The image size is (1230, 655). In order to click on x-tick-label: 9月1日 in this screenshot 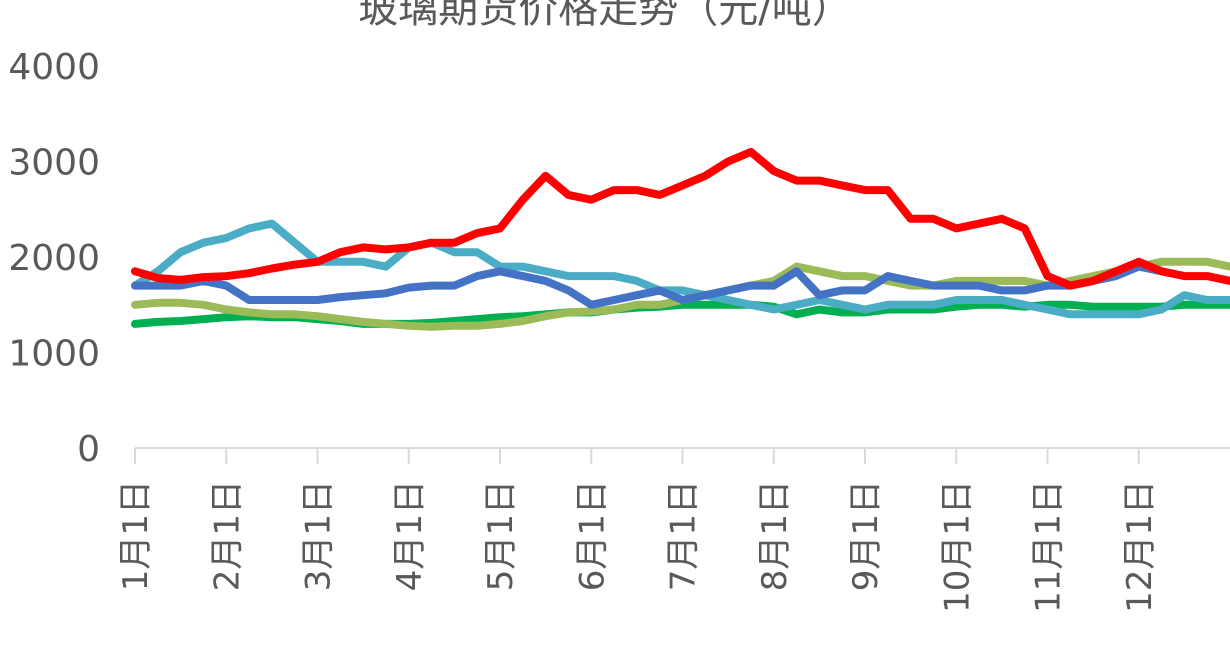, I will do `click(866, 535)`.